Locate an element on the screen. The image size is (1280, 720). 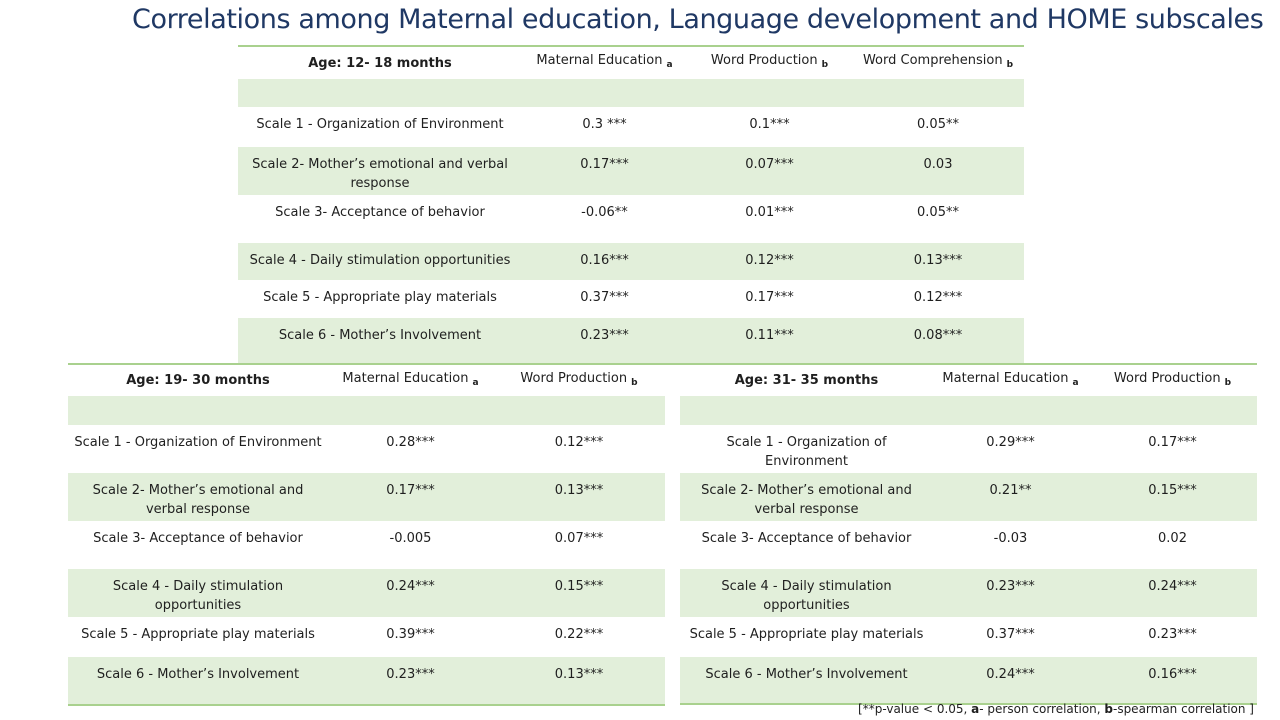
value-cell: 0.01*** is located at coordinates (769, 212).